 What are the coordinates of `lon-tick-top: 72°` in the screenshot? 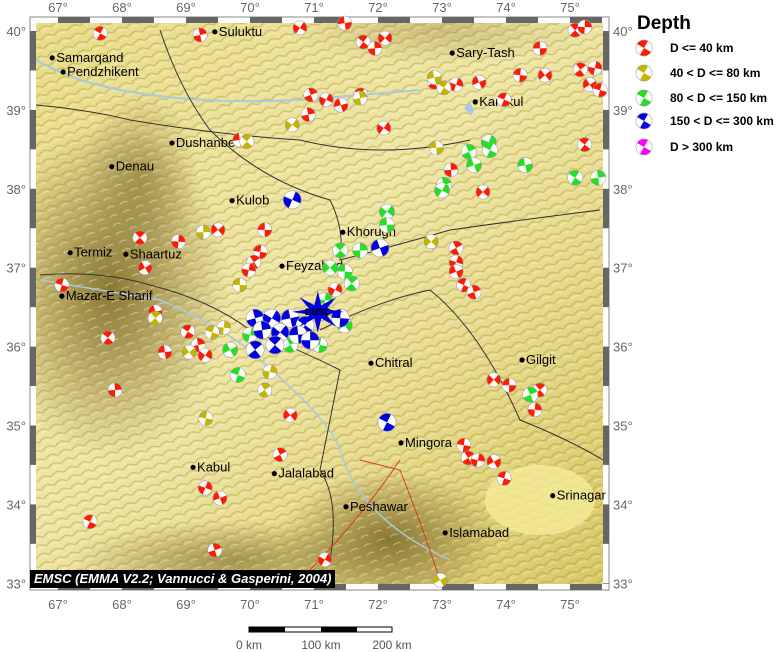 It's located at (378, 7).